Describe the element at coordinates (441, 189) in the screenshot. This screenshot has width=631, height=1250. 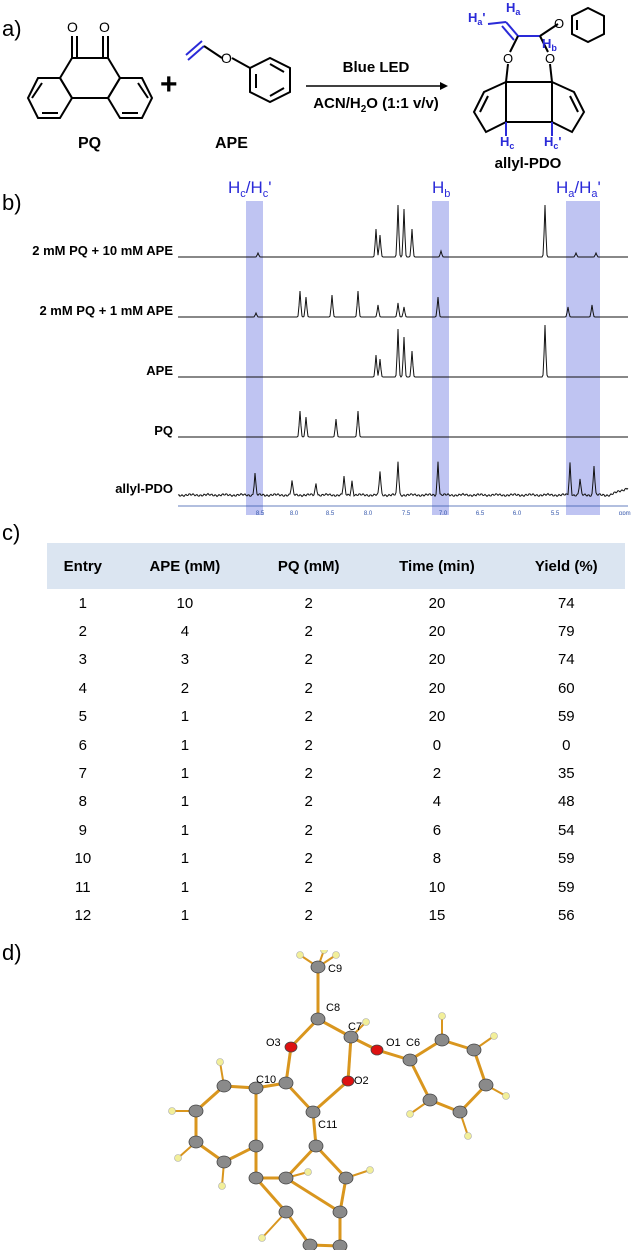
I see `highlight-label-hb: Hb` at that location.